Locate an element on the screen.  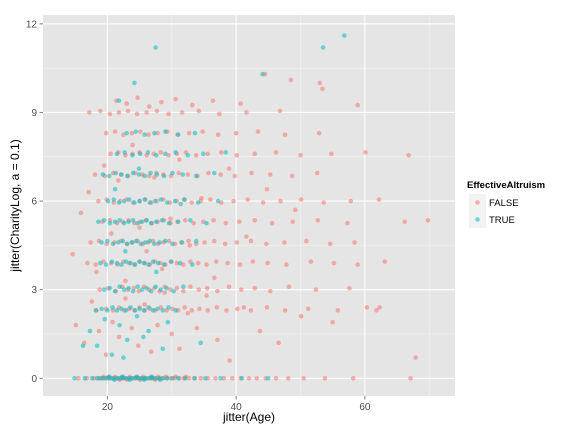
x-tick-label: 60 is located at coordinates (365, 407).